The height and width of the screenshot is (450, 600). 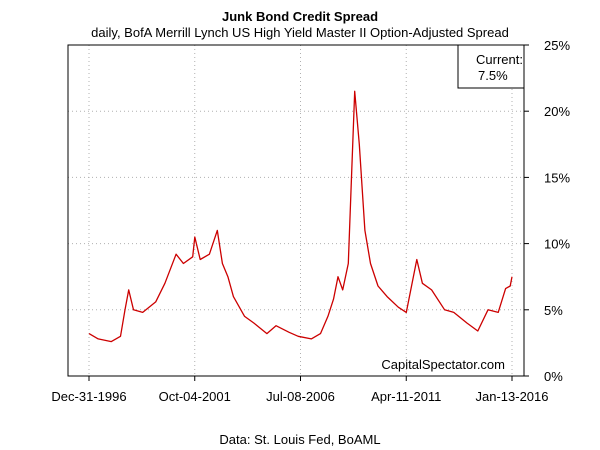 I want to click on current-box-frame, so click(x=491, y=66).